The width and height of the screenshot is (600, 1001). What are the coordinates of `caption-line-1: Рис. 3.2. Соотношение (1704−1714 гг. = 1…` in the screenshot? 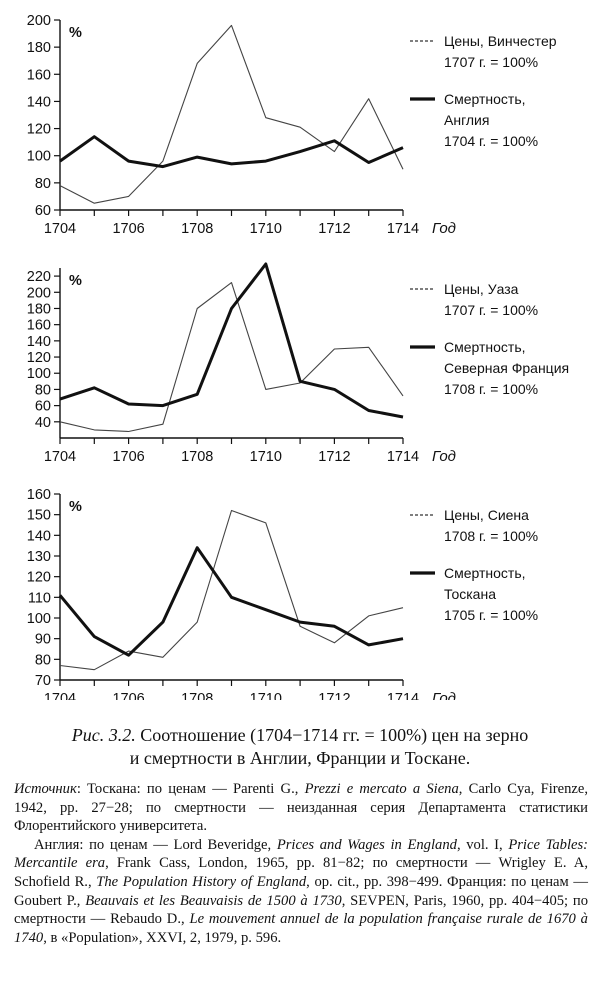 It's located at (300, 735).